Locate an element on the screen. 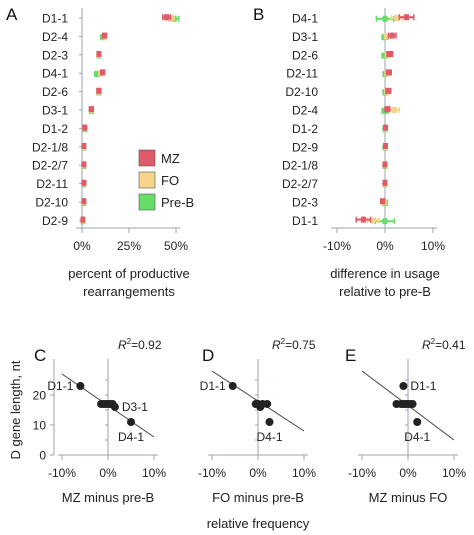 The height and width of the screenshot is (535, 474). category-label-B-3: D2-11 is located at coordinates (302, 74).